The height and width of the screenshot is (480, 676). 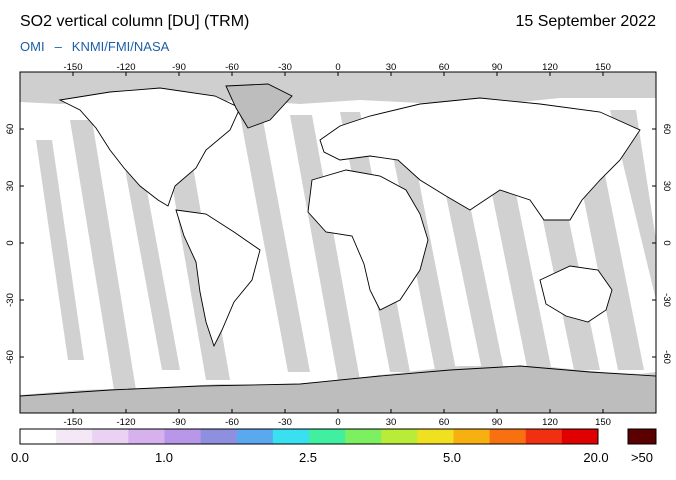 I want to click on colorbar-label: 20.0, so click(x=596, y=457).